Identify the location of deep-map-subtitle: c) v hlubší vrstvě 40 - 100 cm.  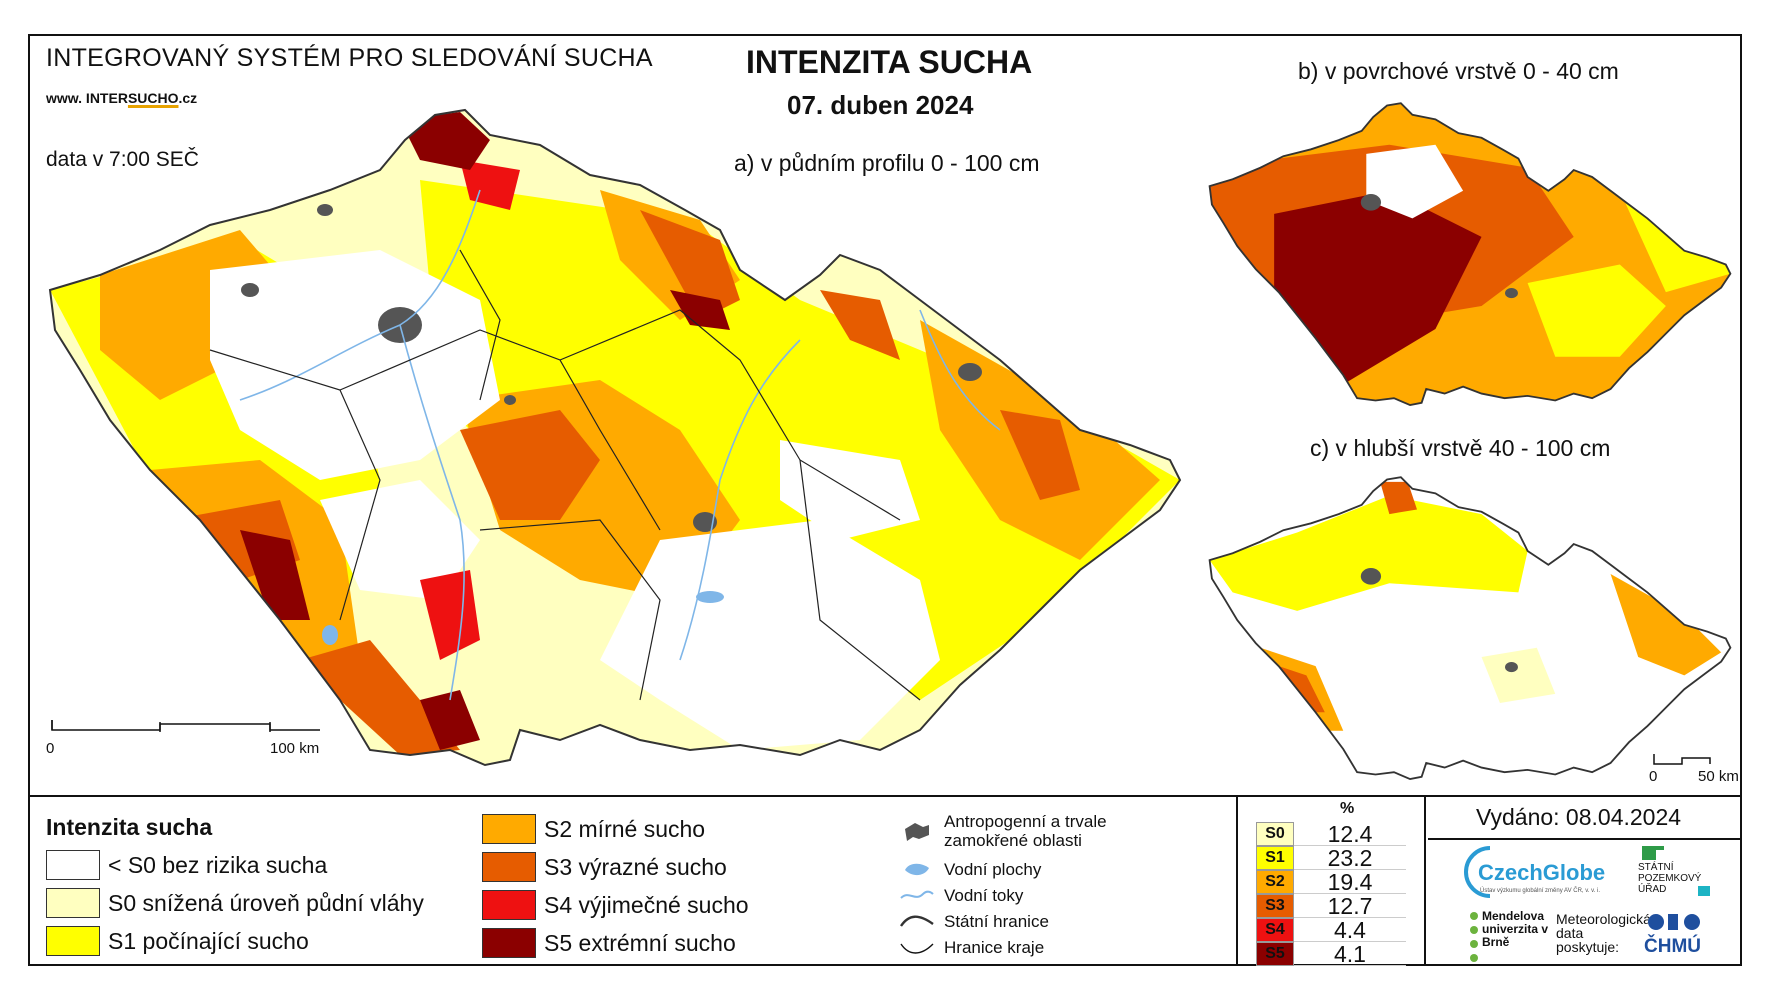
(1460, 448).